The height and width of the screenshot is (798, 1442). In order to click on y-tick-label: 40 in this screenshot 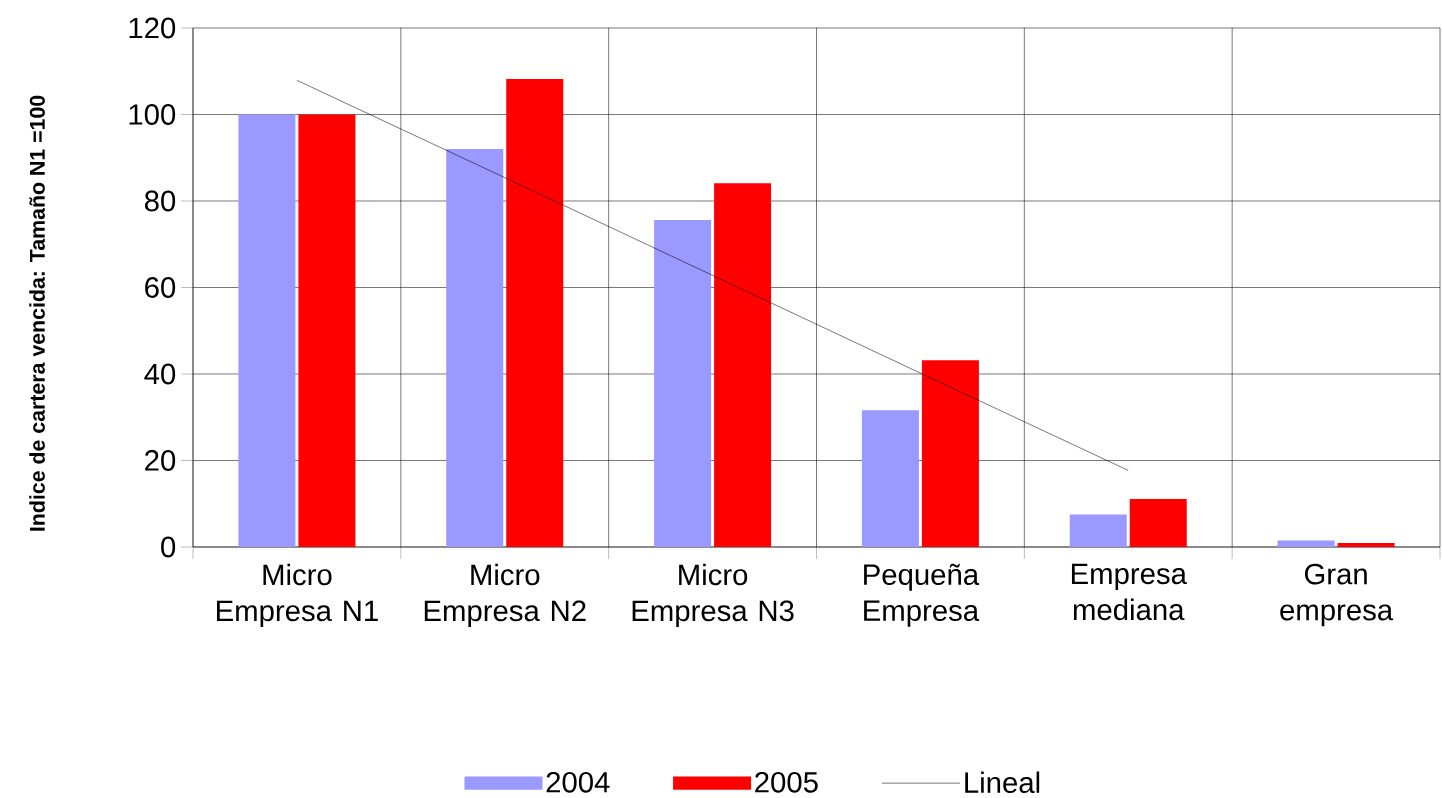, I will do `click(160, 374)`.